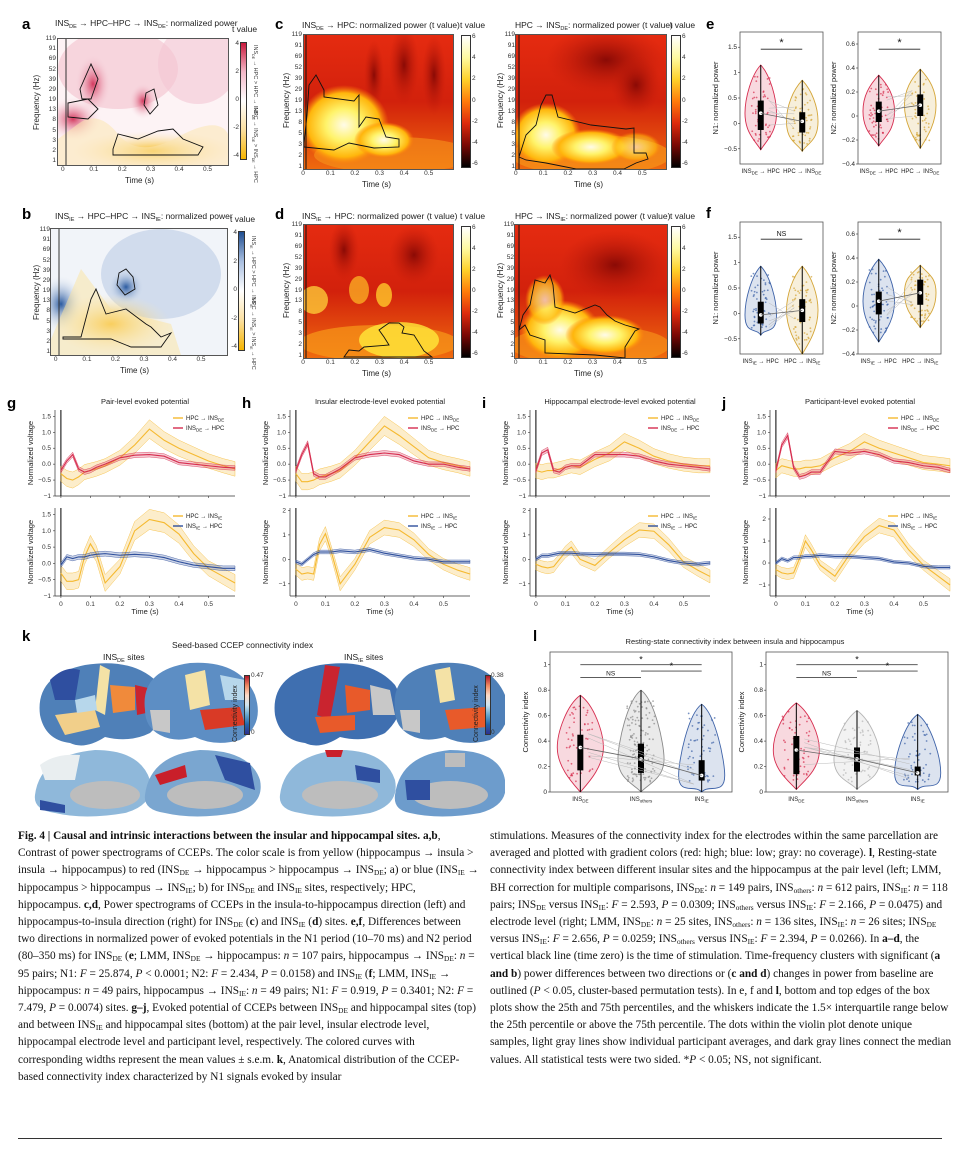 This screenshot has height=1154, width=970. What do you see at coordinates (281, 432) in the screenshot?
I see `y-tick-label: 1.0` at bounding box center [281, 432].